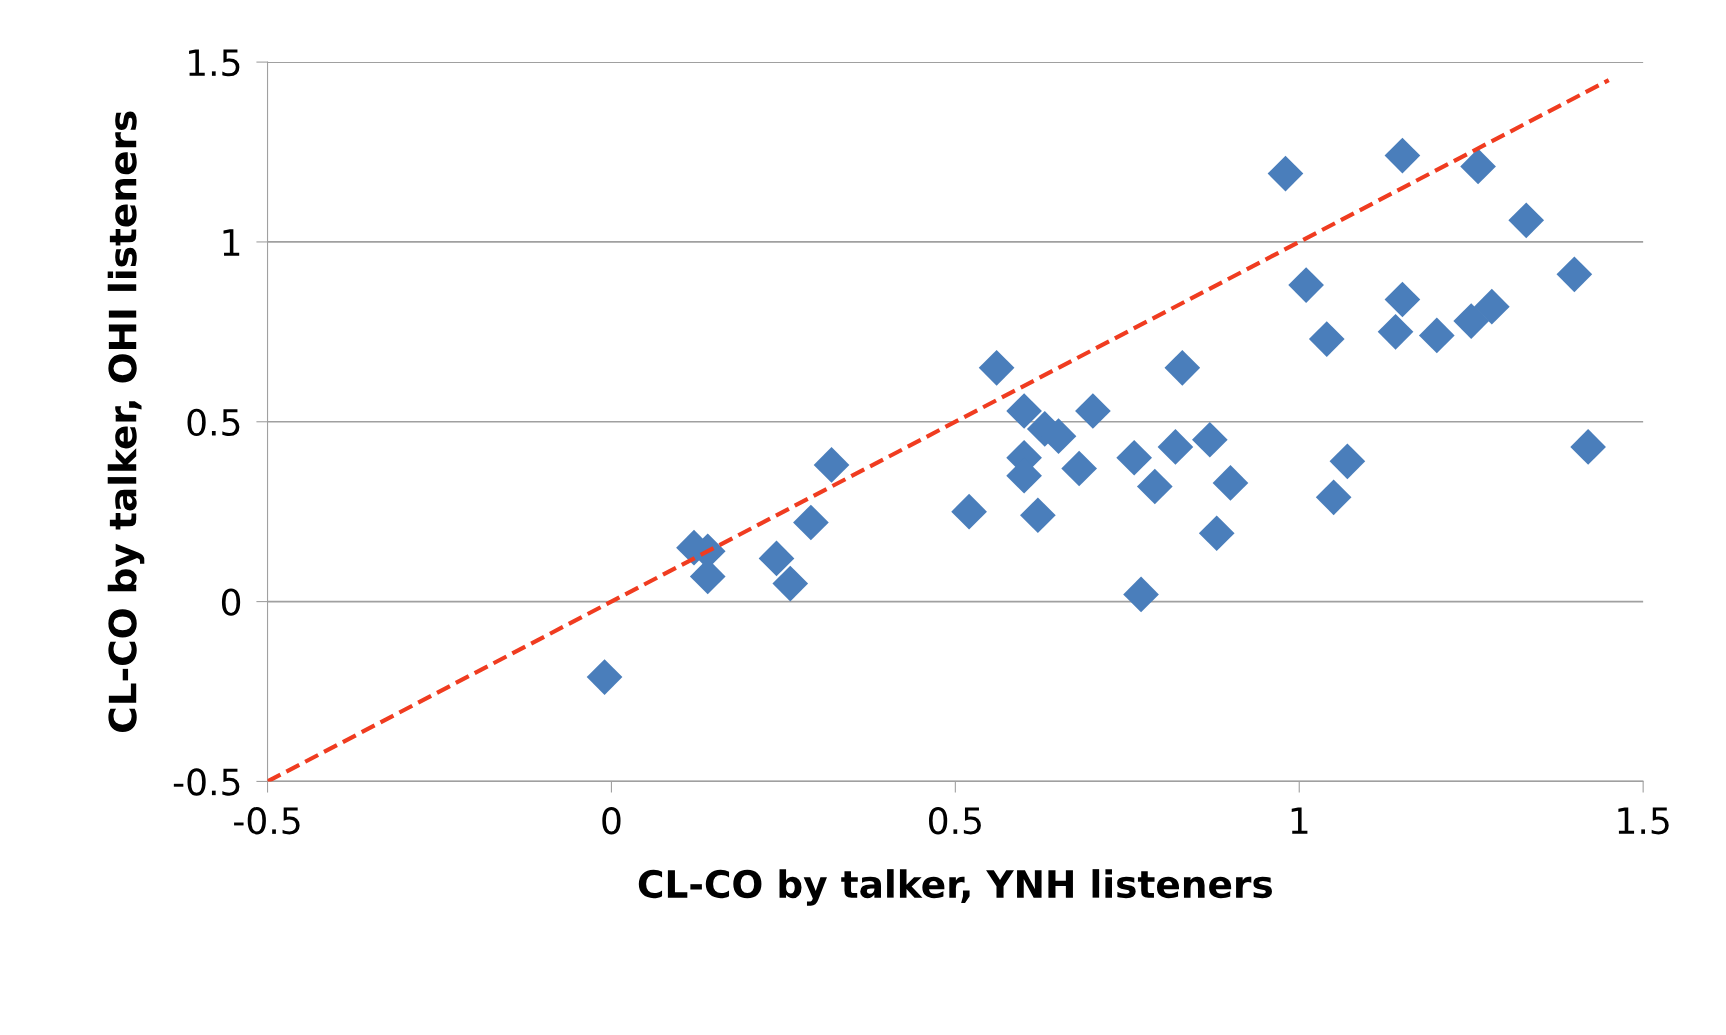  I want to click on y-axis-title: CL-CO by talker, OHI listeners, so click(126, 421).